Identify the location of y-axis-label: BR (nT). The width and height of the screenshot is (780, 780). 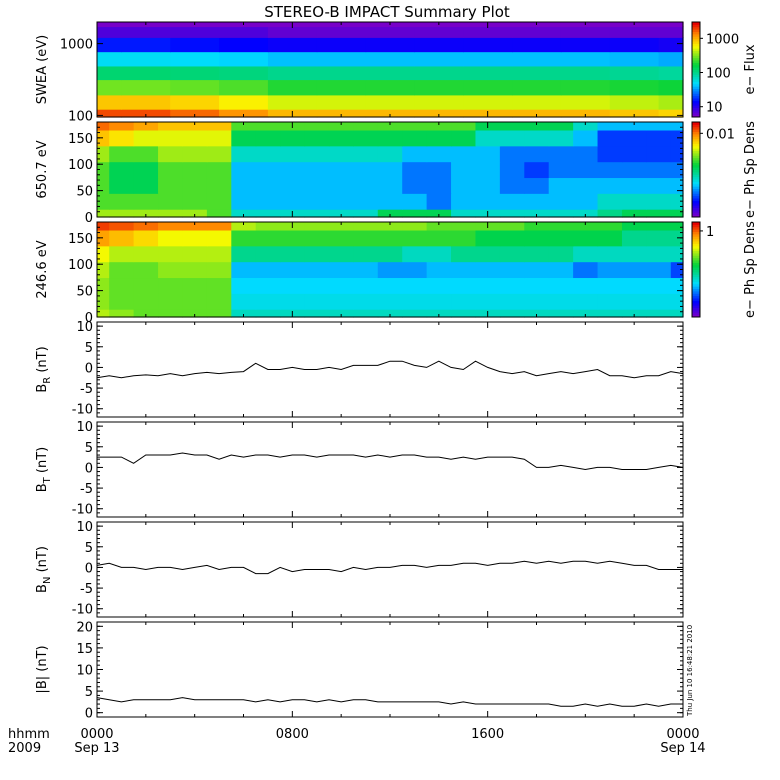
(44, 369).